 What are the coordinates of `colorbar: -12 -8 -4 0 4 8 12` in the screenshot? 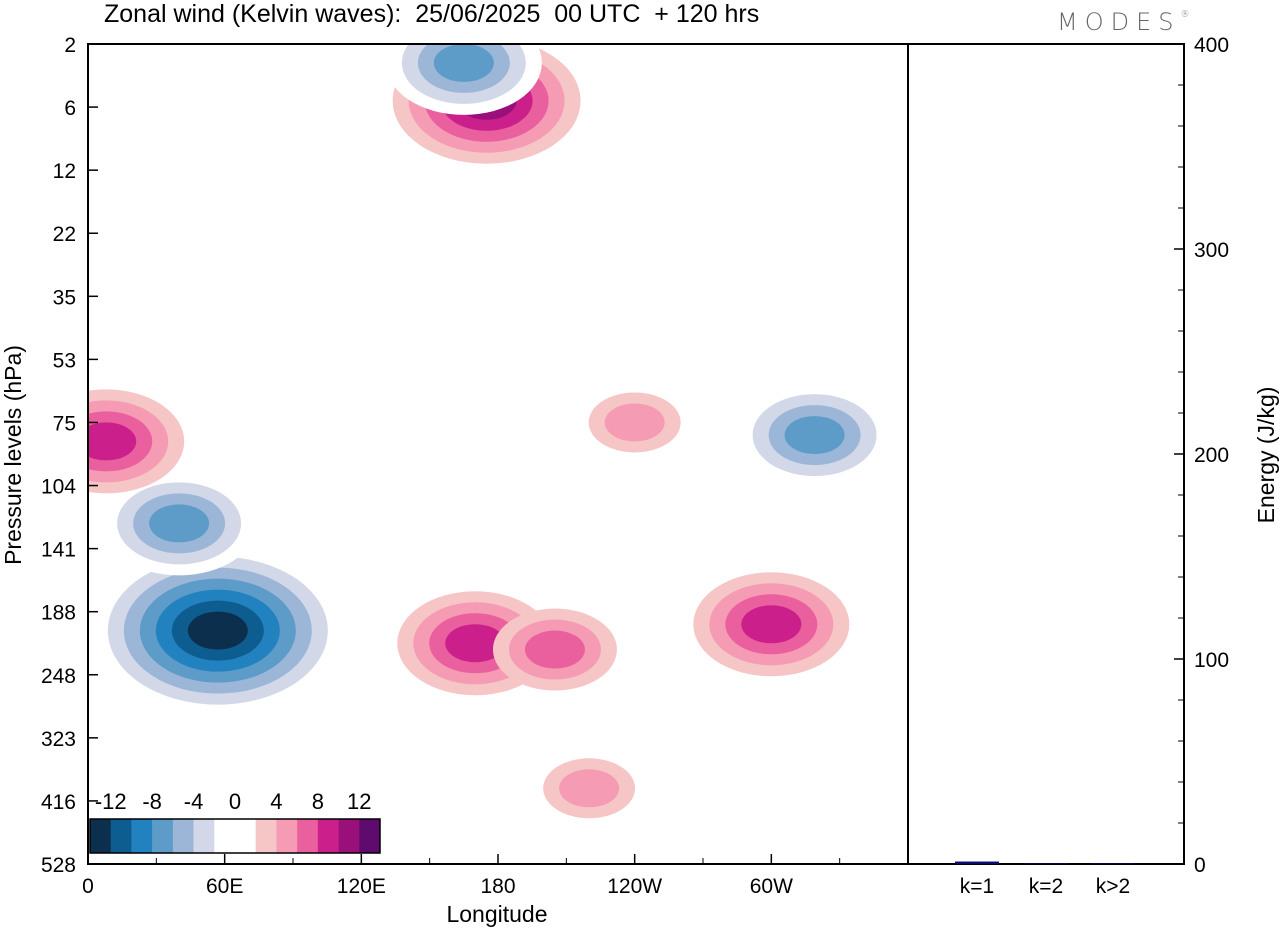 It's located at (235, 821).